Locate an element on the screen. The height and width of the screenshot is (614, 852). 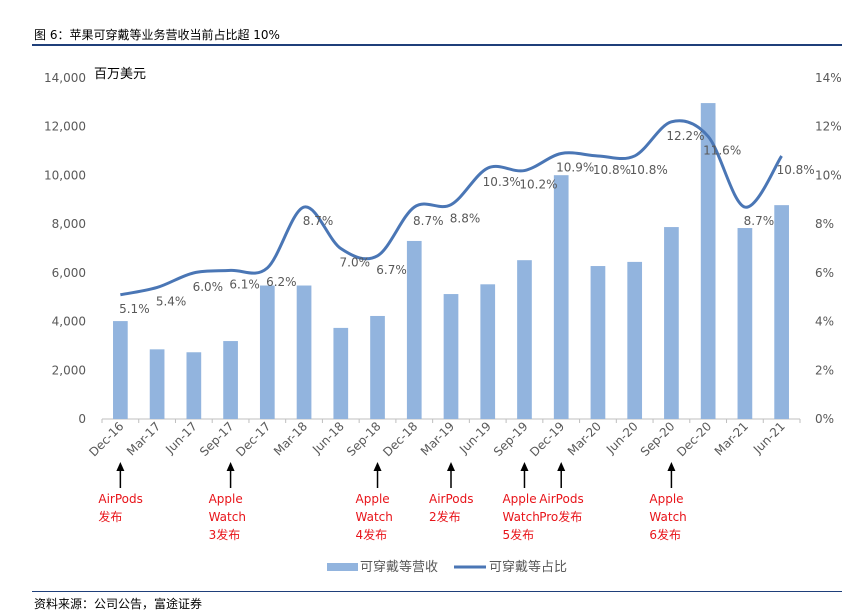
x-tick-label: Mar-17 is located at coordinates (143, 438).